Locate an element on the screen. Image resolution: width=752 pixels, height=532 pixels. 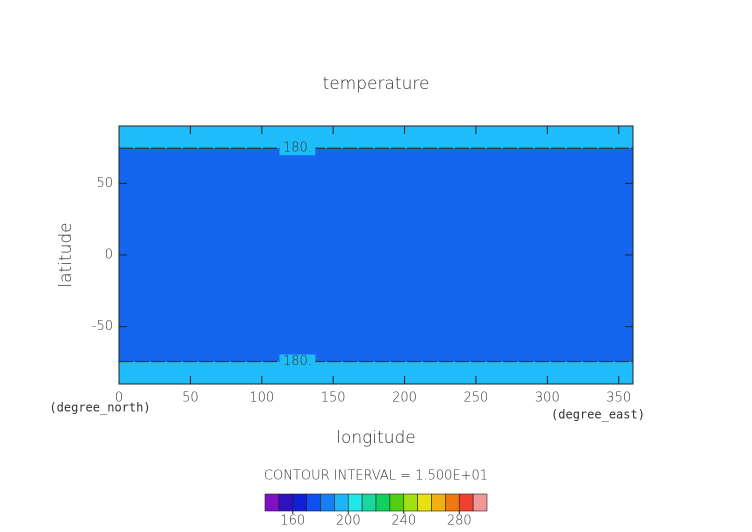
x-unit: (degree_east) is located at coordinates (598, 415).